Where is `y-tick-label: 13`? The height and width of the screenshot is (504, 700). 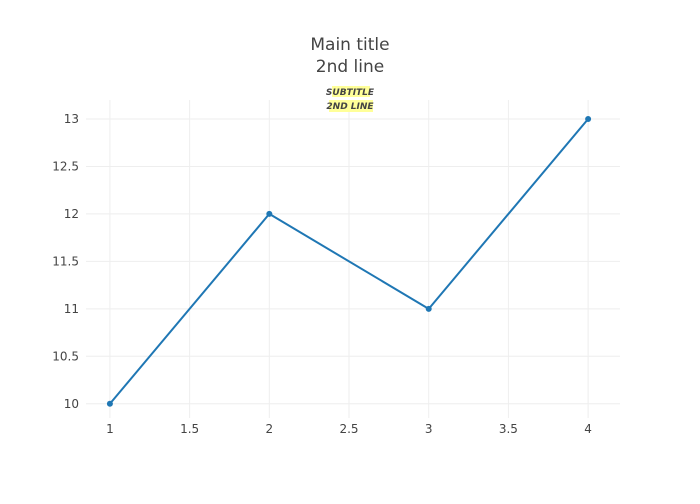 y-tick-label: 13 is located at coordinates (71, 119).